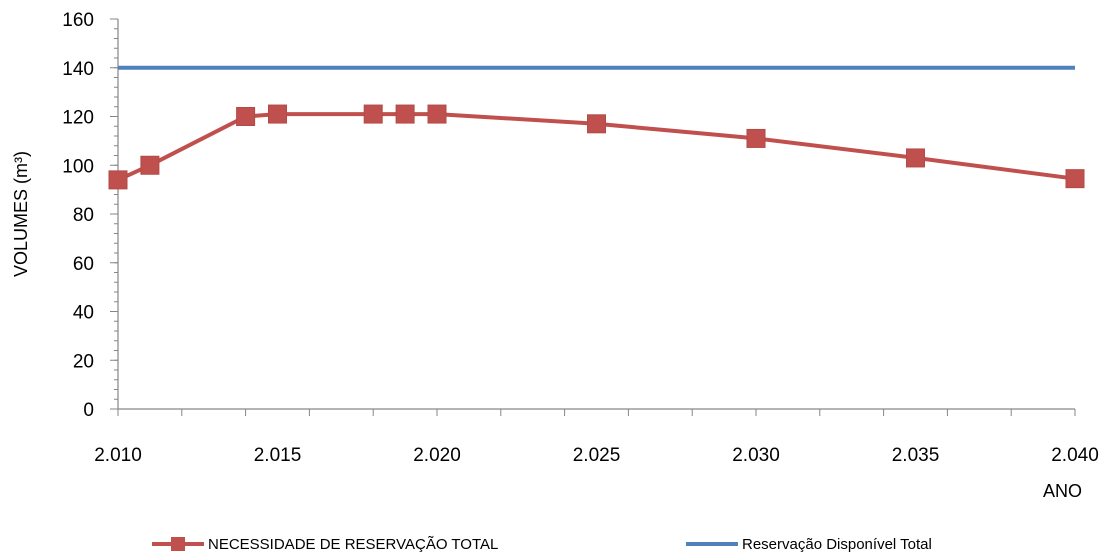 This screenshot has height=553, width=1111. I want to click on y-tick-label: 120, so click(78, 118).